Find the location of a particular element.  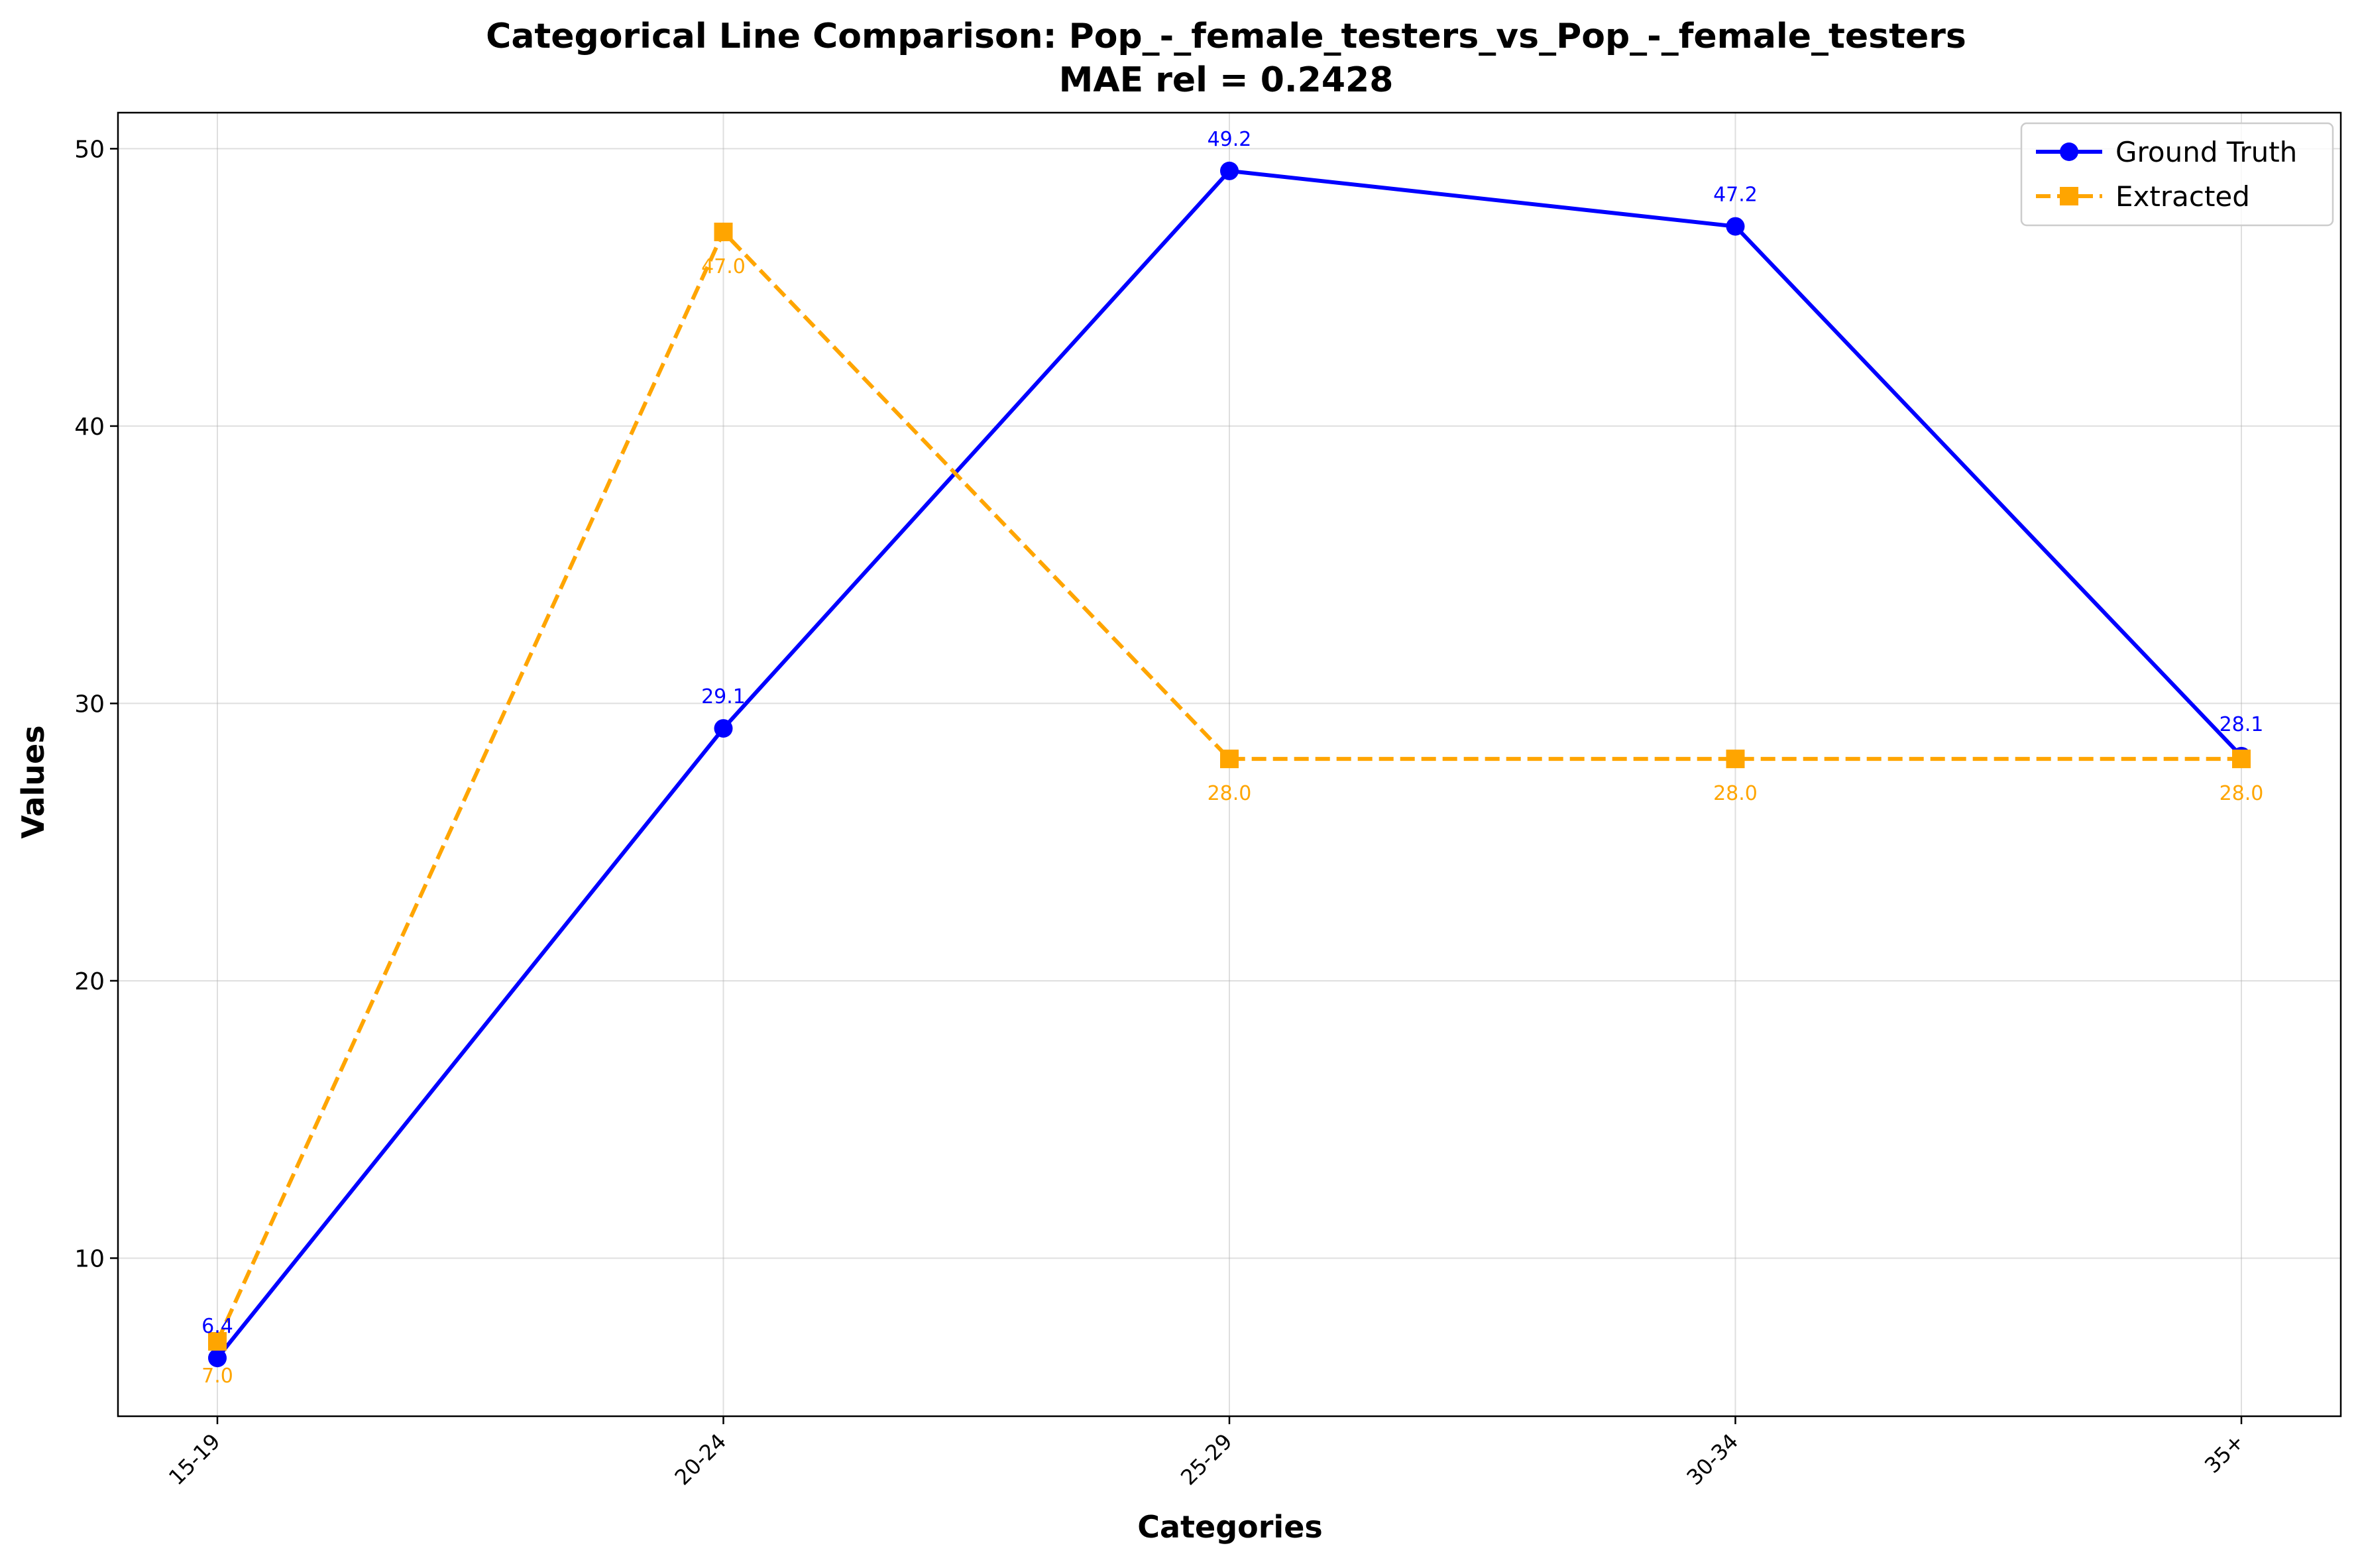

data-label-ground-truth-25-29: 49.2 is located at coordinates (1230, 140).